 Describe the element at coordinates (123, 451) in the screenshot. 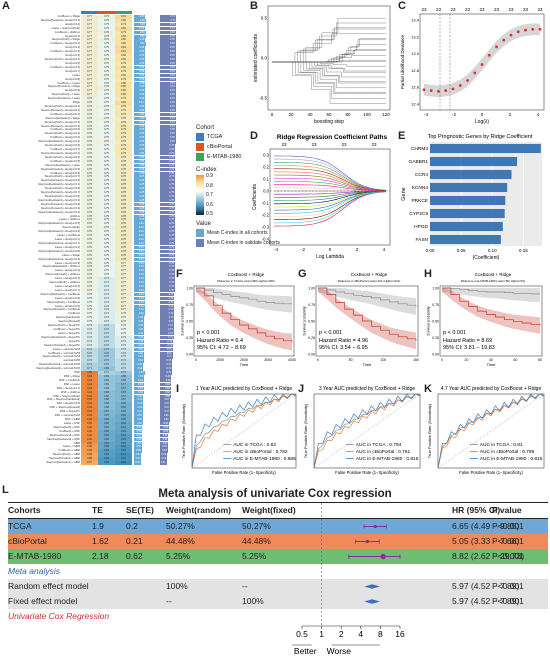

I see `cindex-cell: 0.62` at that location.